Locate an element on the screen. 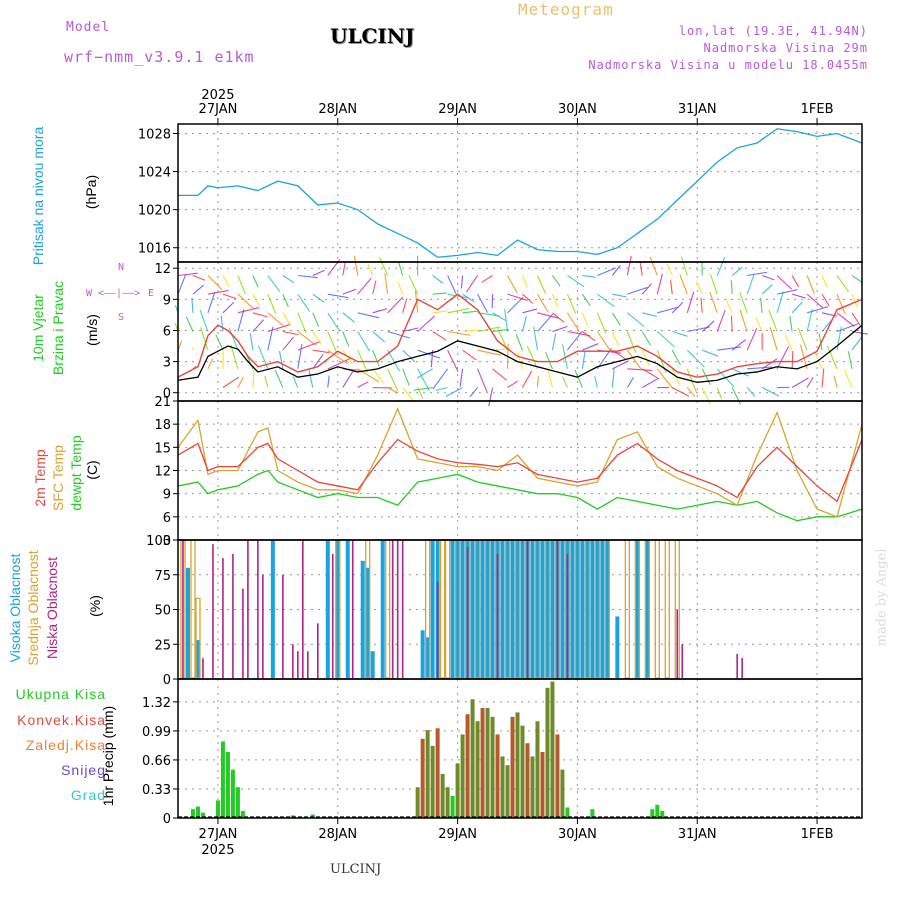  y-tick-label: 15 is located at coordinates (162, 448).